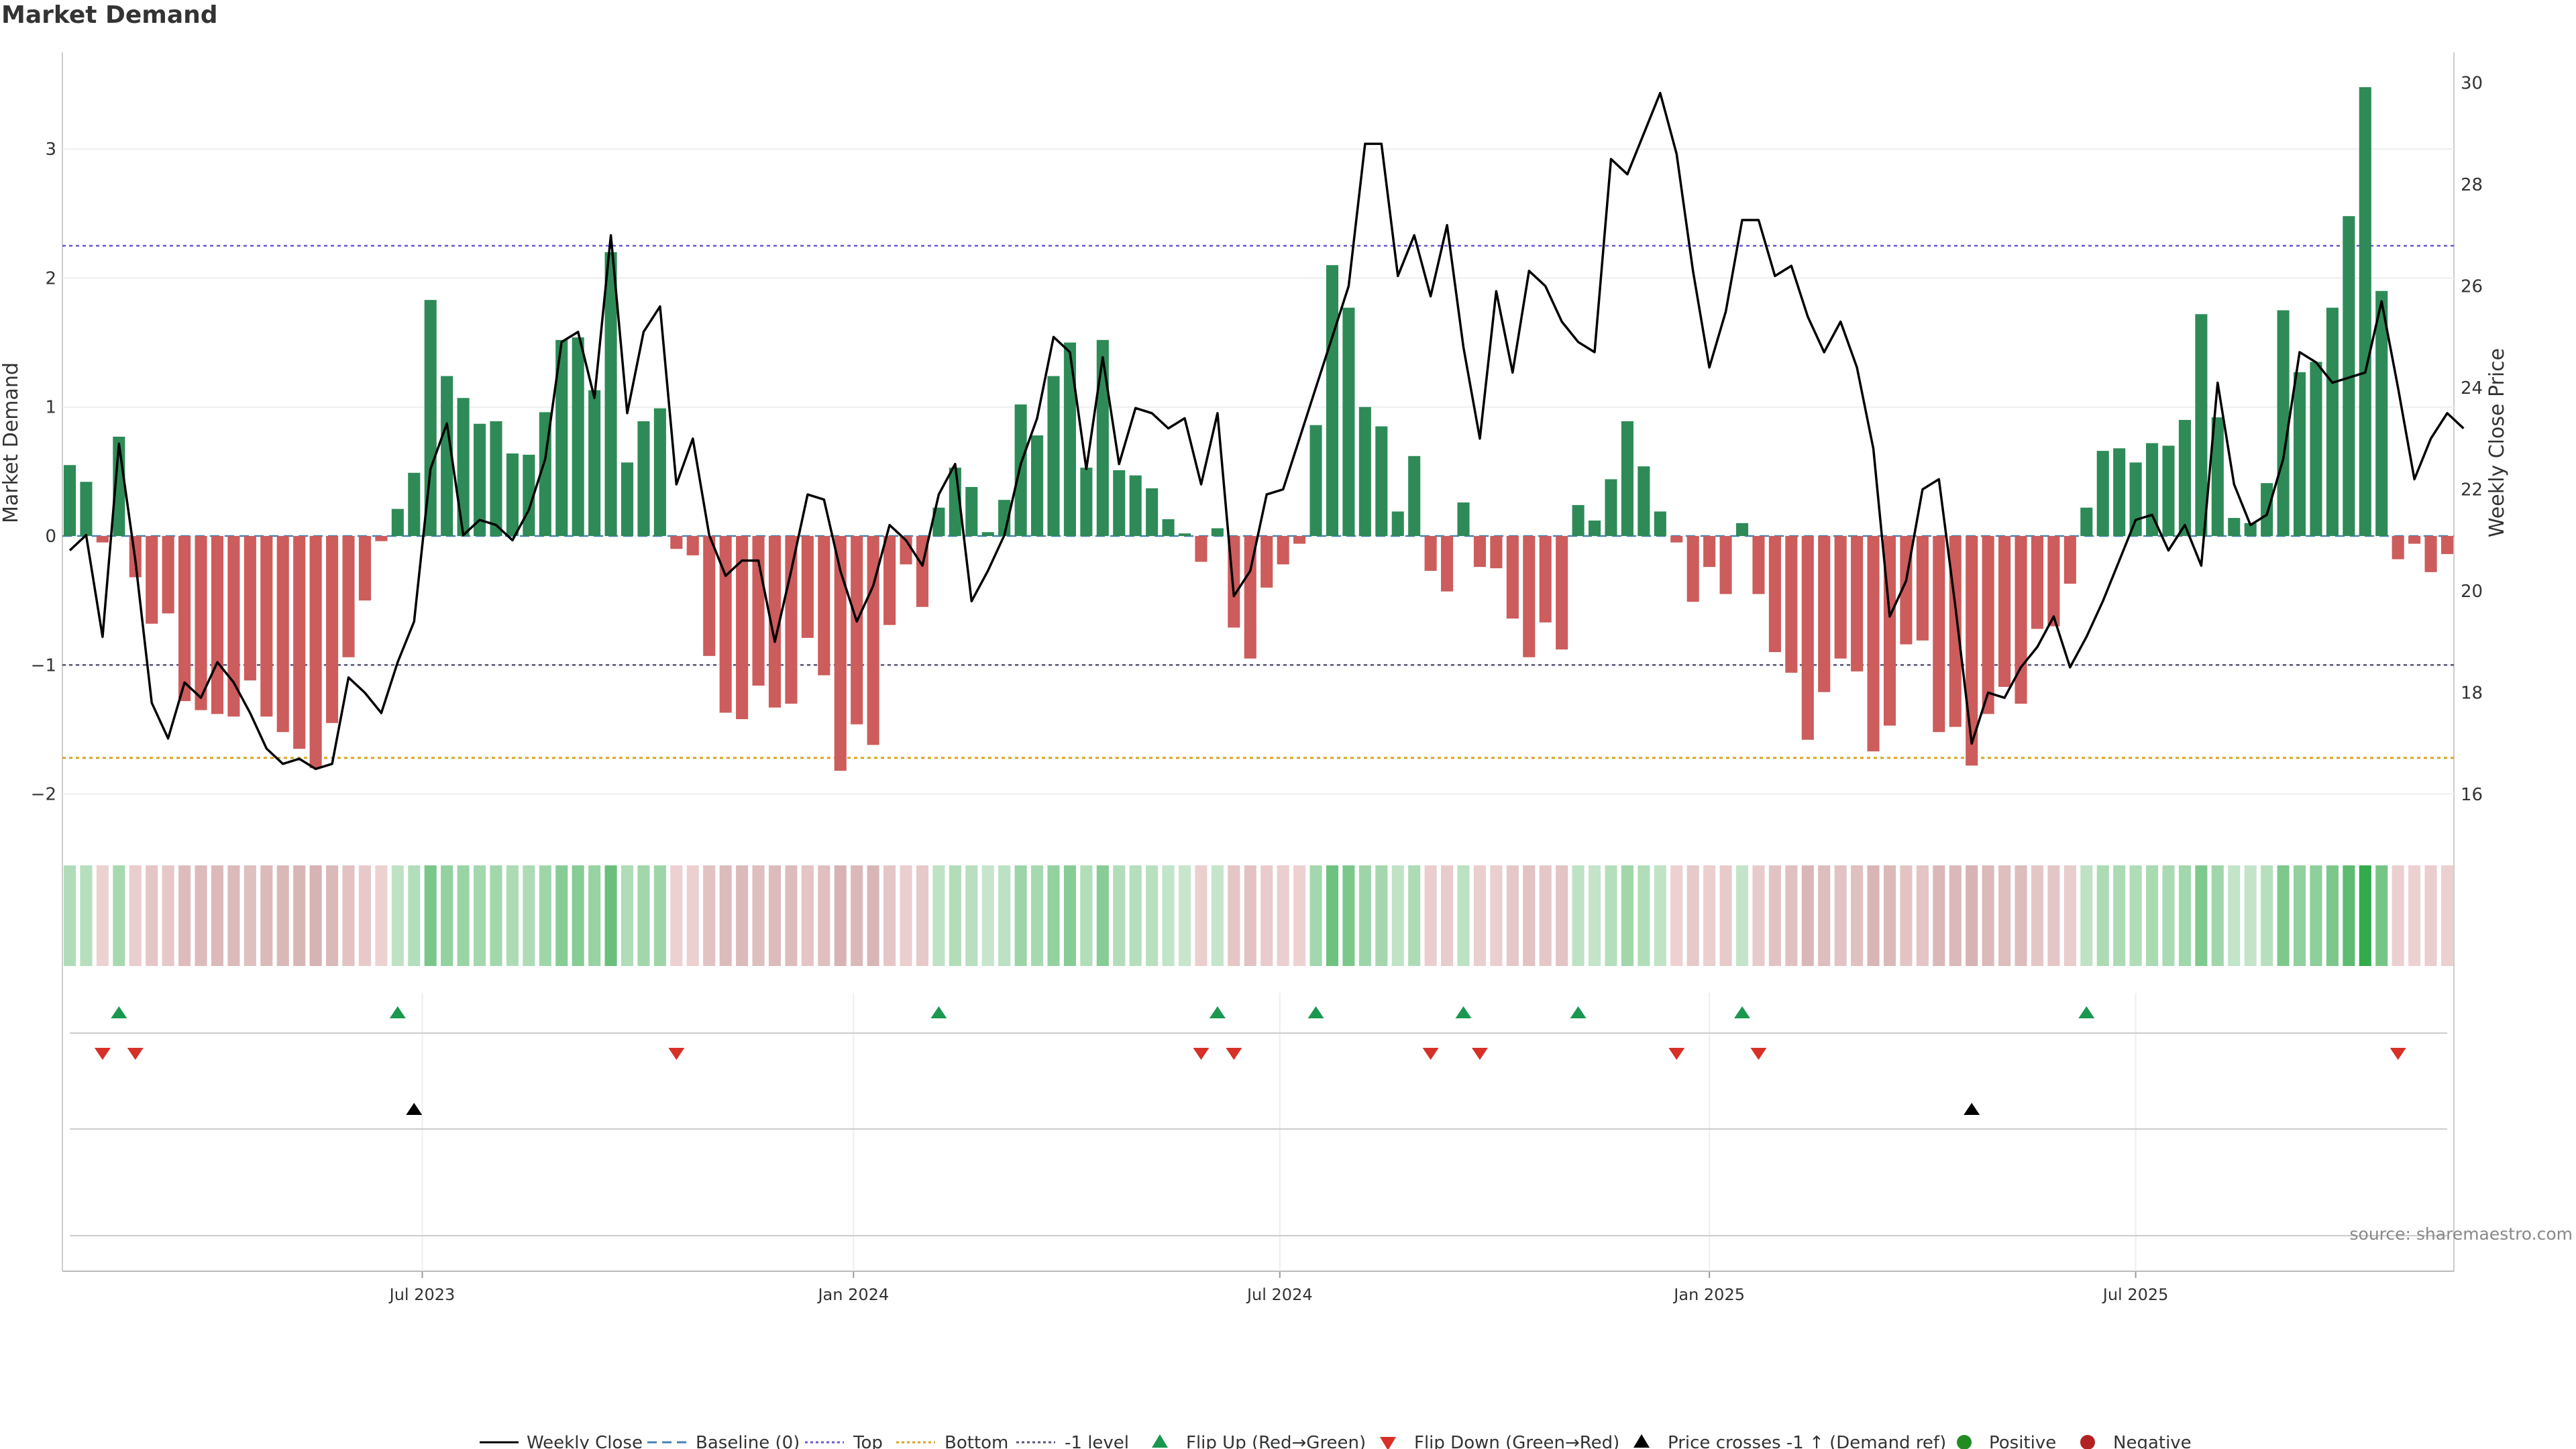 This screenshot has width=2576, height=1449. I want to click on right-tick-label: 22, so click(2472, 490).